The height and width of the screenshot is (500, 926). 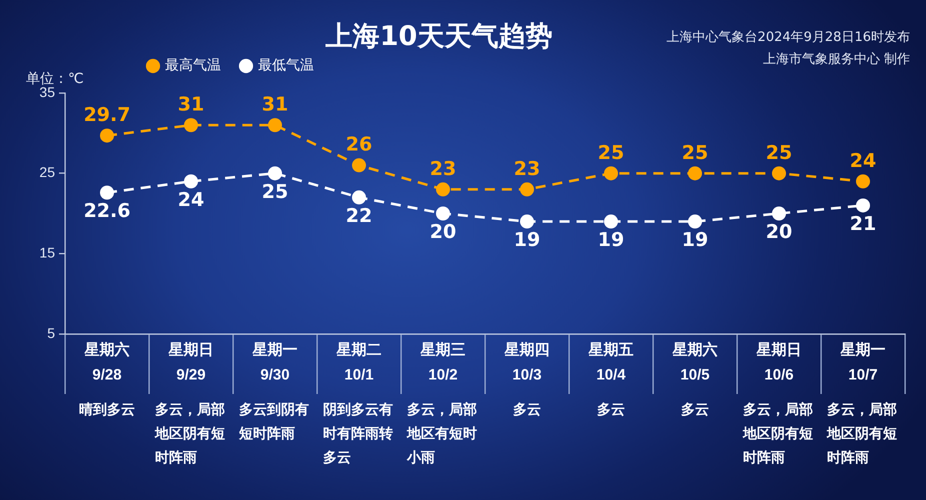 I want to click on x-tick-label: 星期二 10/1, so click(x=359, y=363).